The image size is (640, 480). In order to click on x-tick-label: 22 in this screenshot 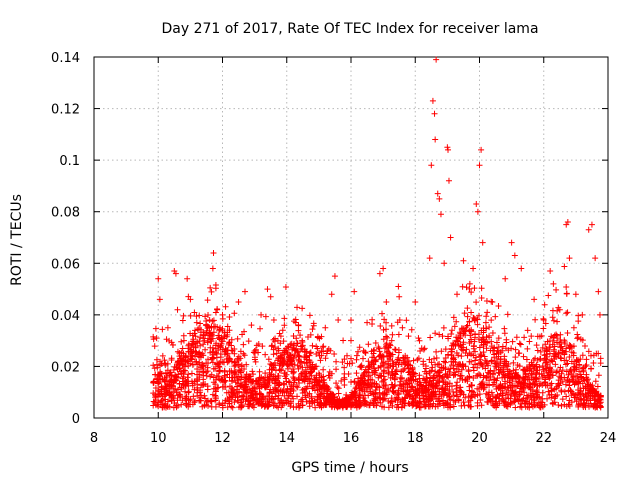, I will do `click(543, 438)`.